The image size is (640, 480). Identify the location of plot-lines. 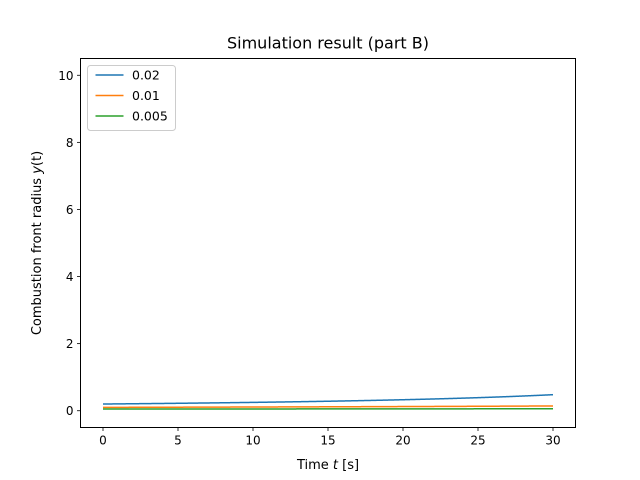
(328, 401).